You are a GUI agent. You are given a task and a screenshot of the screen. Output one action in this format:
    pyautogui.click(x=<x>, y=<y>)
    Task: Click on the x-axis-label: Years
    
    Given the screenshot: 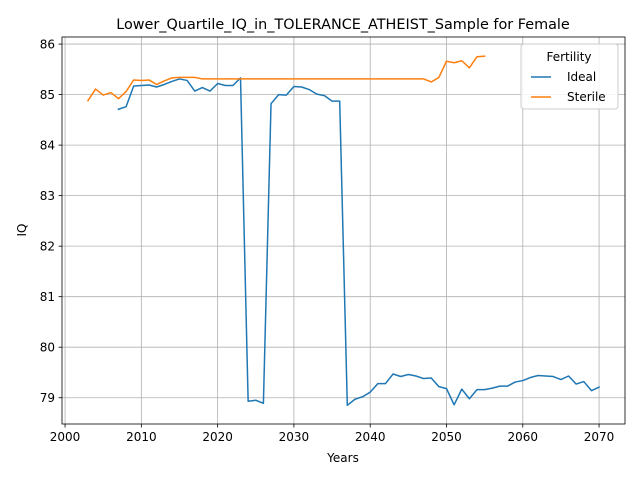 What is the action you would take?
    pyautogui.click(x=342, y=458)
    